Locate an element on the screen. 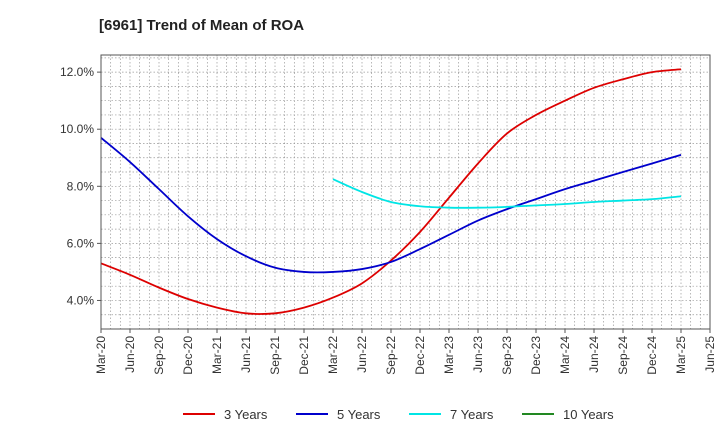 Image resolution: width=720 pixels, height=440 pixels. legend-label-3-years: 3 Years is located at coordinates (246, 414).